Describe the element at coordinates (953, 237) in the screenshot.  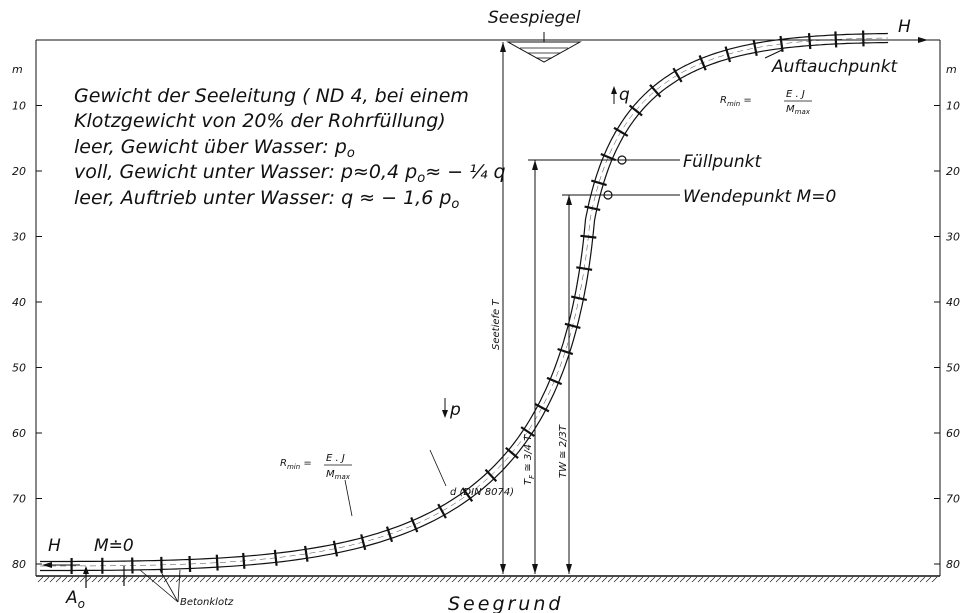
I see `depth-tick-right: 30` at that location.